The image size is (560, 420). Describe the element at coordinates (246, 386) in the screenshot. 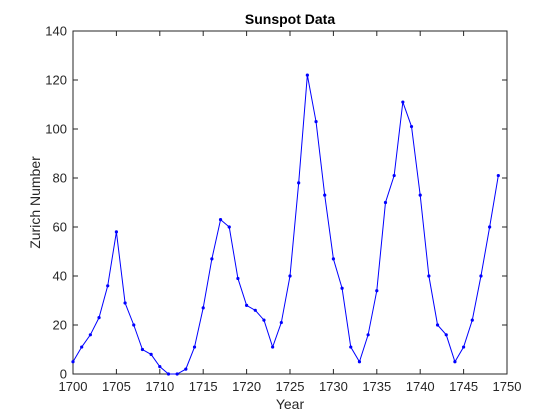

I see `x-tick-label: 1720` at that location.